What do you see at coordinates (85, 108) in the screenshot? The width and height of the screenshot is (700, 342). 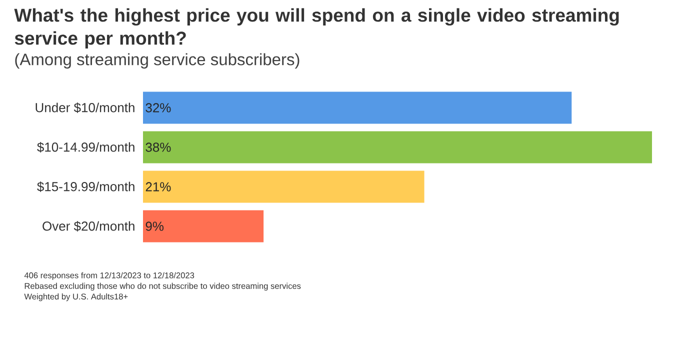 I see `y-tick-label: Under $10/month` at bounding box center [85, 108].